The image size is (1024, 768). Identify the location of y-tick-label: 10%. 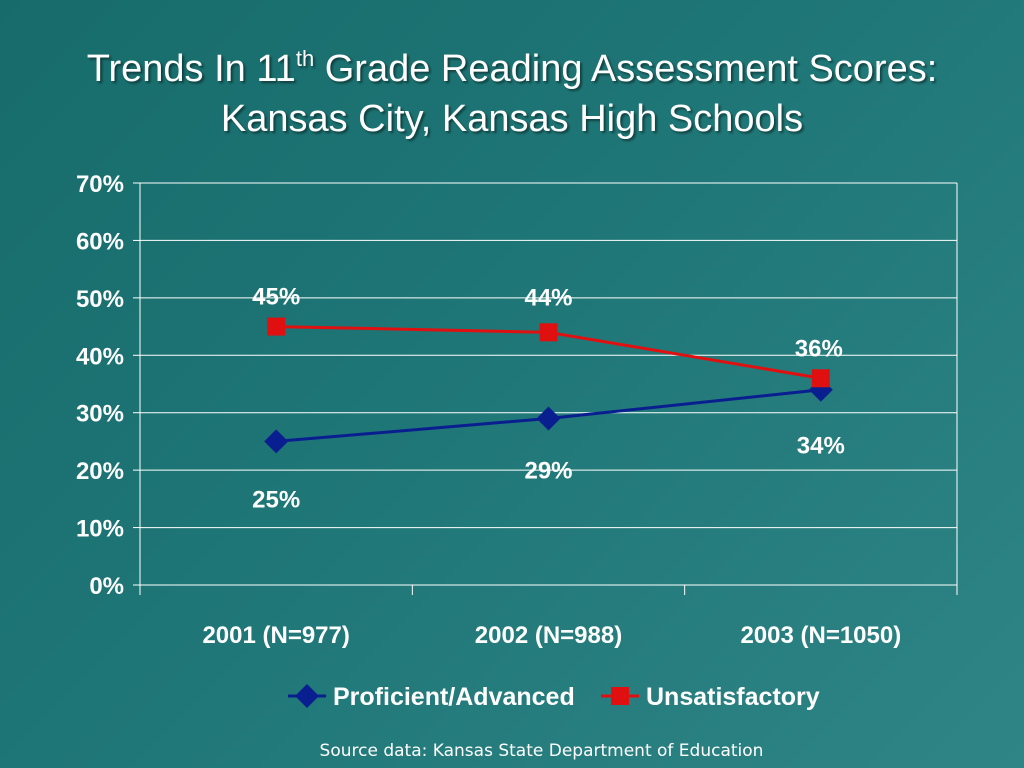
(100, 529).